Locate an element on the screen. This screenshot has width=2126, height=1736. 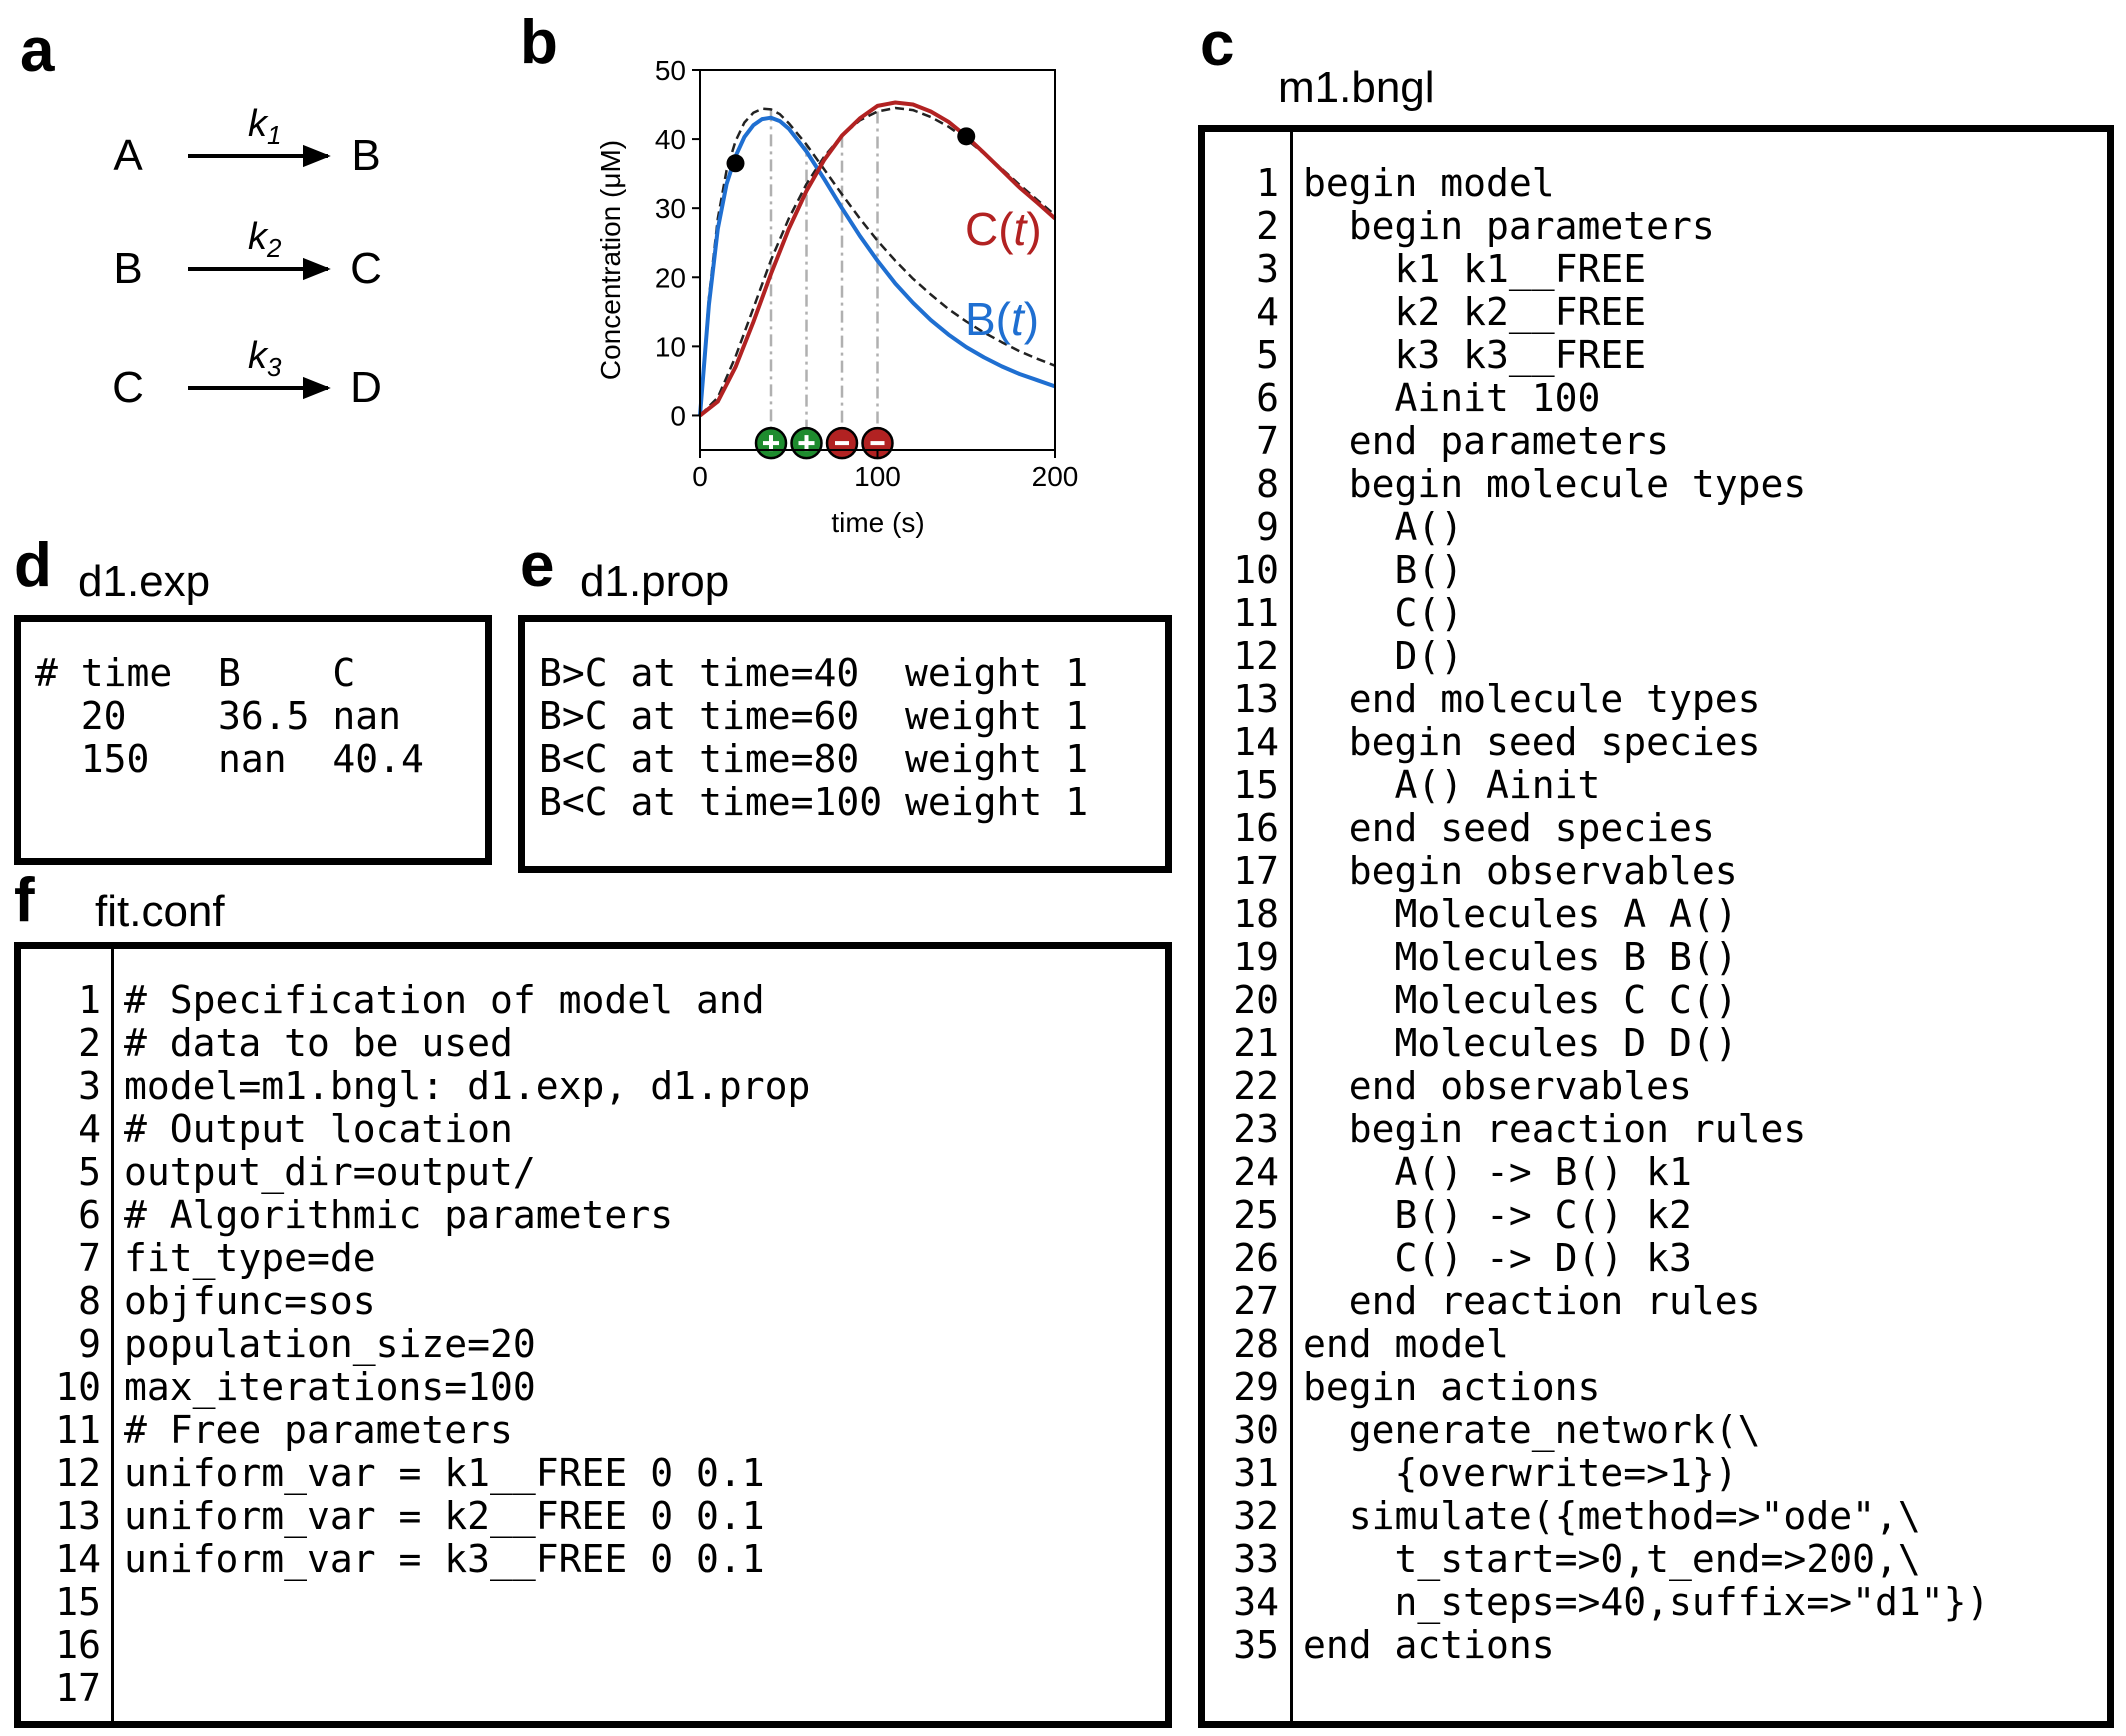
line-number: 34 is located at coordinates (1256, 1602).